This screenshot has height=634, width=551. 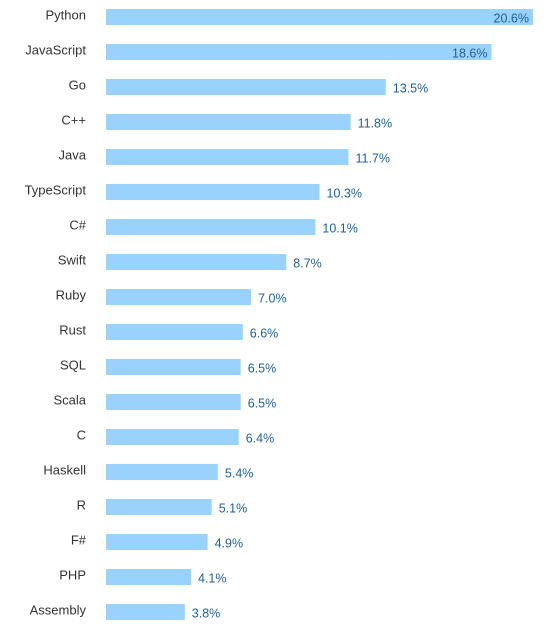 I want to click on value-label-scala: 6.5%, so click(x=262, y=403).